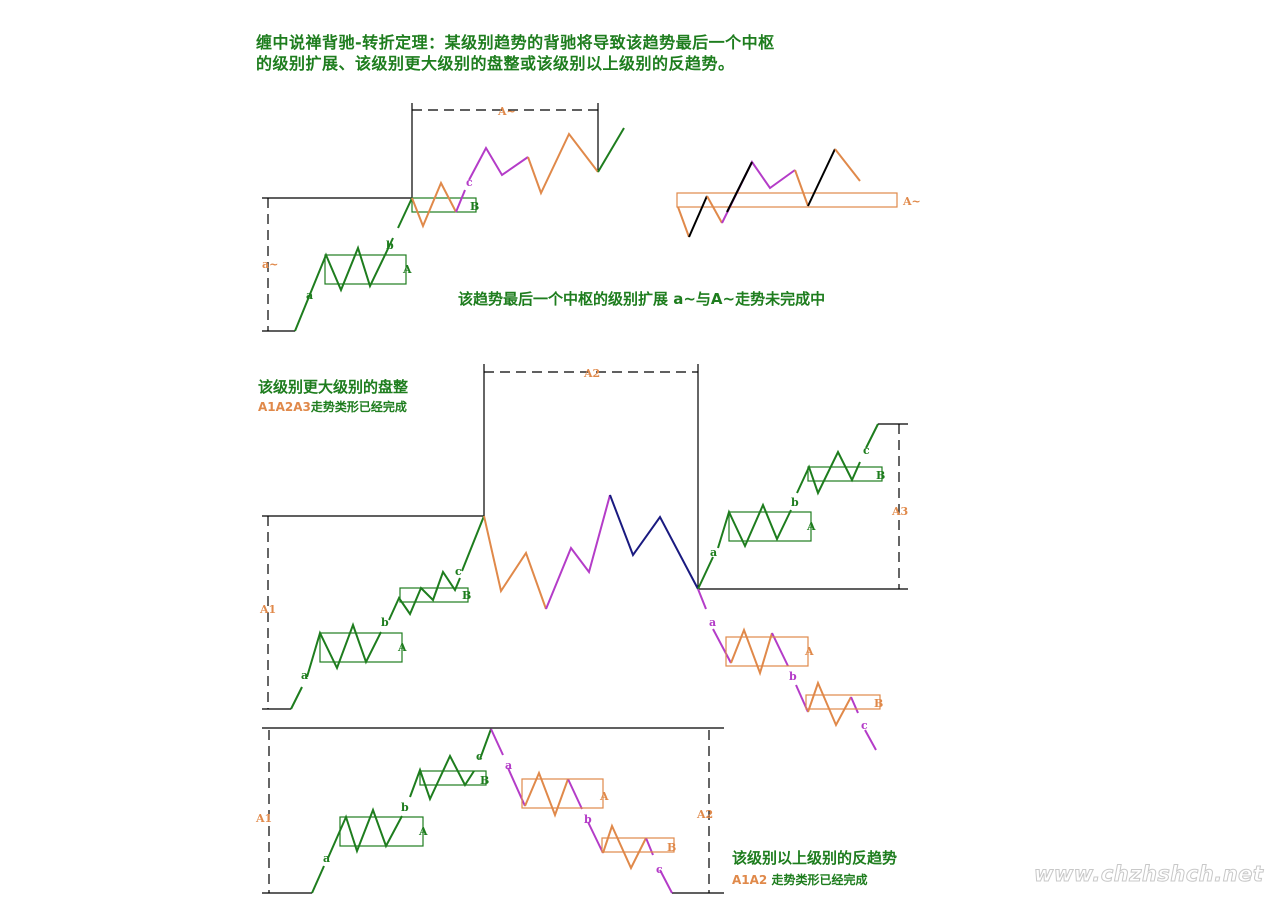  I want to click on diagram-3-subcaption: A1A2 走势类形已经完成, so click(799, 879).